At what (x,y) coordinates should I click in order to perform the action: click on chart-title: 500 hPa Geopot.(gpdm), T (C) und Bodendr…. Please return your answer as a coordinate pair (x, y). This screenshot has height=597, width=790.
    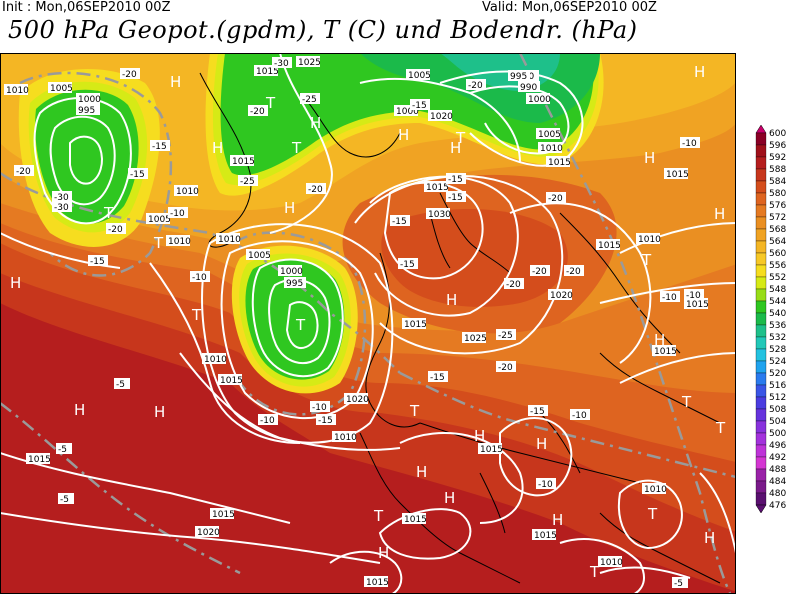
    Looking at the image, I should click on (323, 30).